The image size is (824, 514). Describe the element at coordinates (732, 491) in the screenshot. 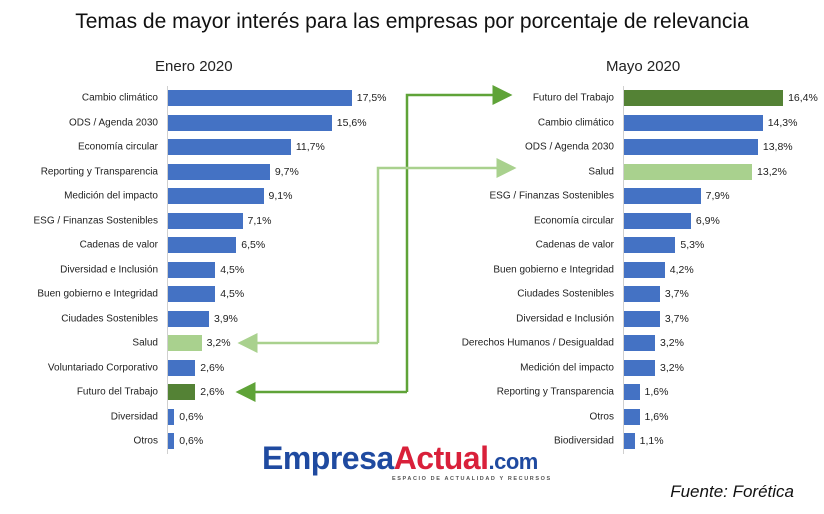

I see `source-note: Fuente: Forética` at that location.